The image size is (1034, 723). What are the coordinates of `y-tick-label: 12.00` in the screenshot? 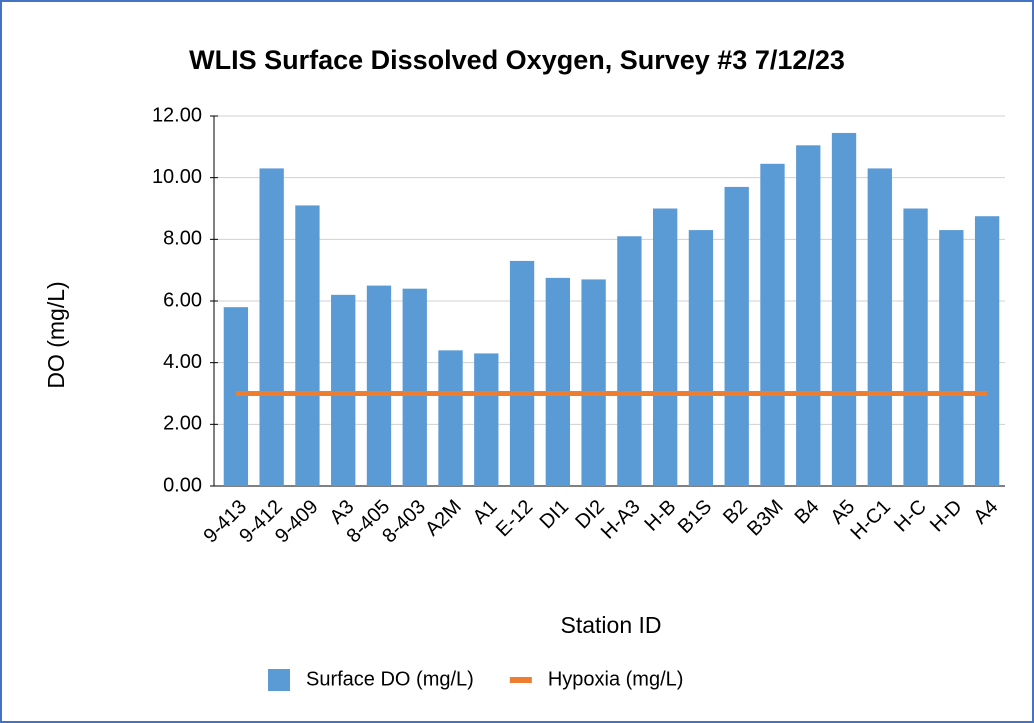 It's located at (177, 115).